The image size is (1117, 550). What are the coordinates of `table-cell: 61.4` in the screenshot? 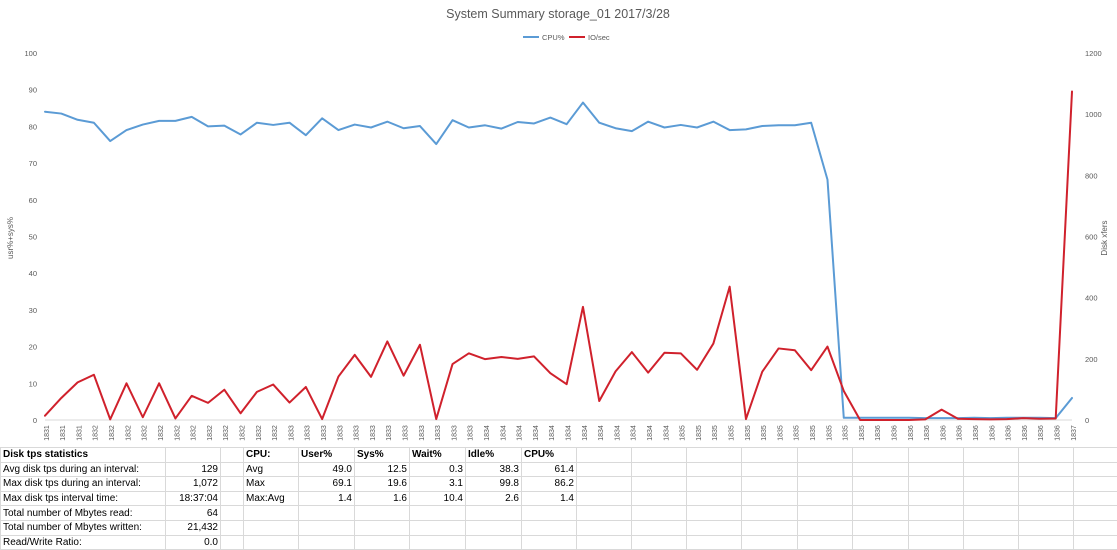 It's located at (549, 469).